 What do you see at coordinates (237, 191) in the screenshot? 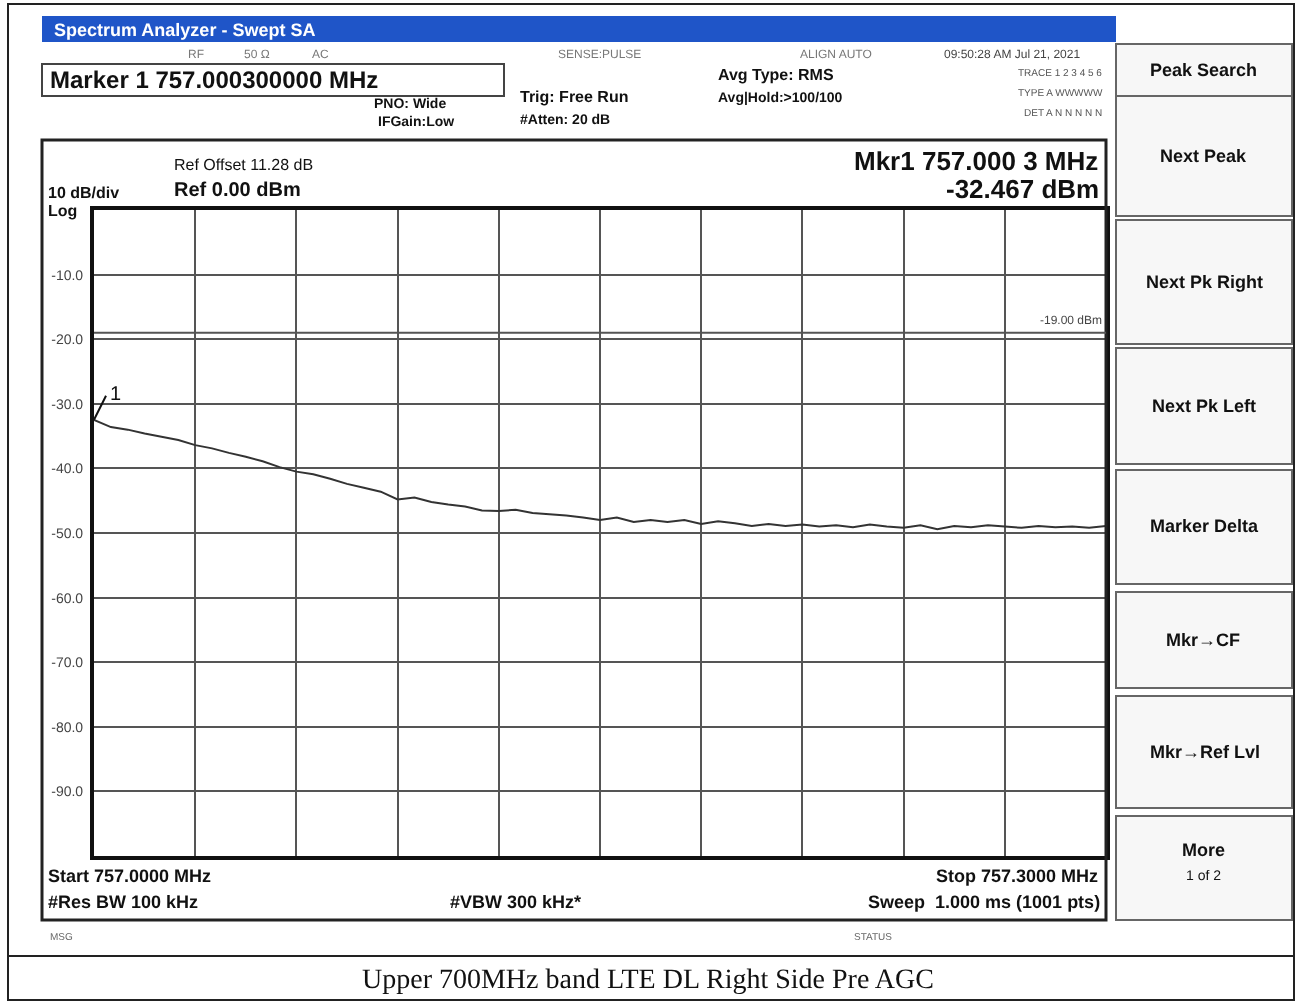
I see `text: Ref 0.00 dBm` at bounding box center [237, 191].